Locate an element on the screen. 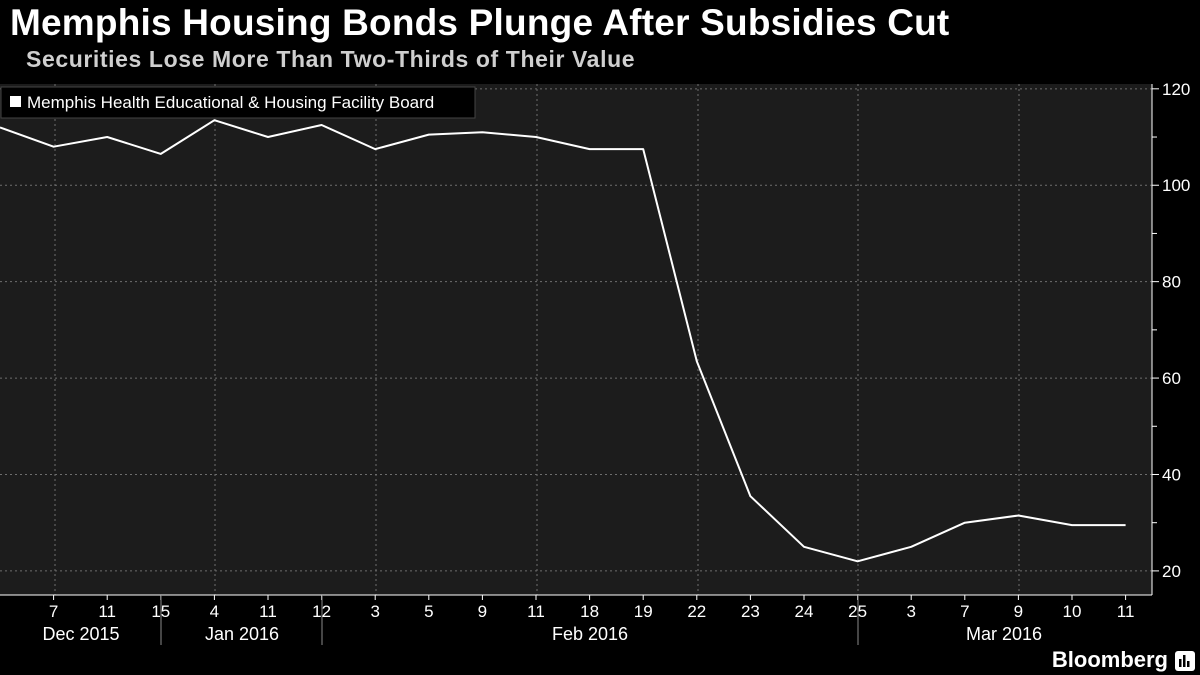 This screenshot has width=1200, height=675. y-axis: 20 40 60 80 100 120 is located at coordinates (1170, 337).